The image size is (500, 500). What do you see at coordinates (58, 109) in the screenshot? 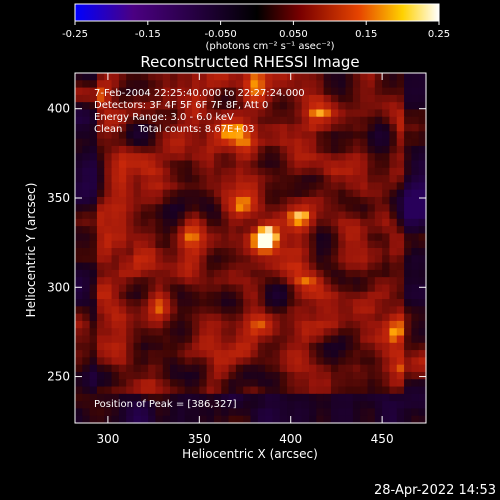
I see `y-tick-label: 400` at bounding box center [58, 109].